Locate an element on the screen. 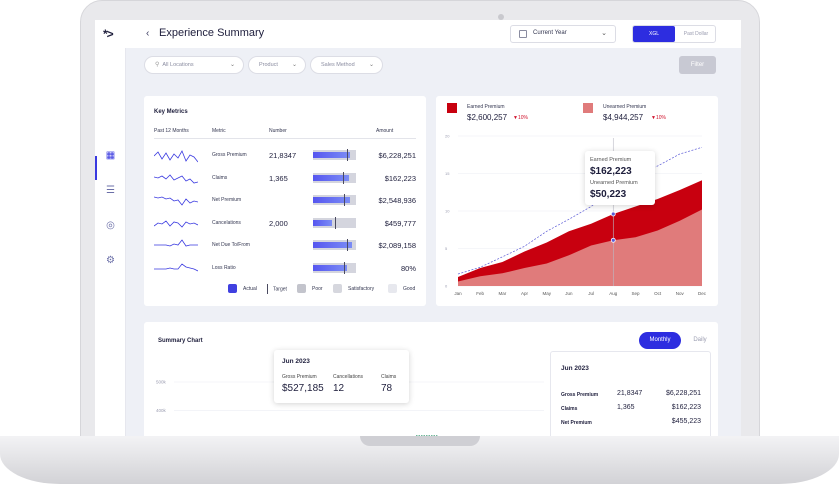  y-tick-label: 500k is located at coordinates (161, 382).